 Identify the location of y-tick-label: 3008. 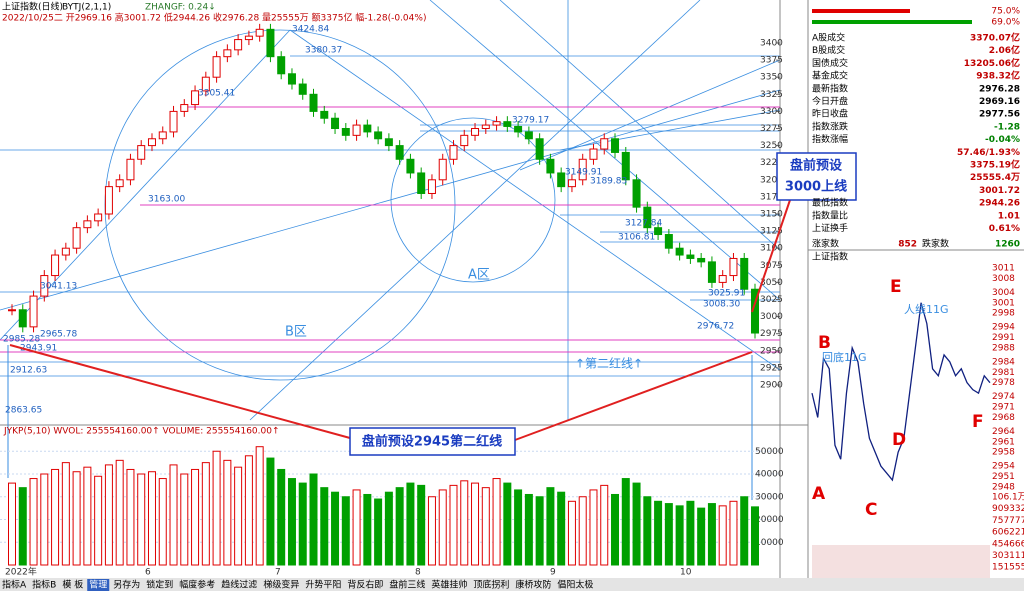
(1003, 279).